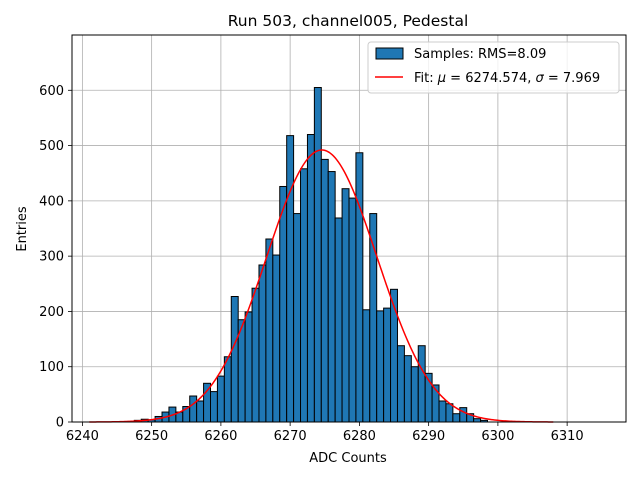 The width and height of the screenshot is (640, 480). Describe the element at coordinates (151, 436) in the screenshot. I see `x-tick-label: 6250` at that location.